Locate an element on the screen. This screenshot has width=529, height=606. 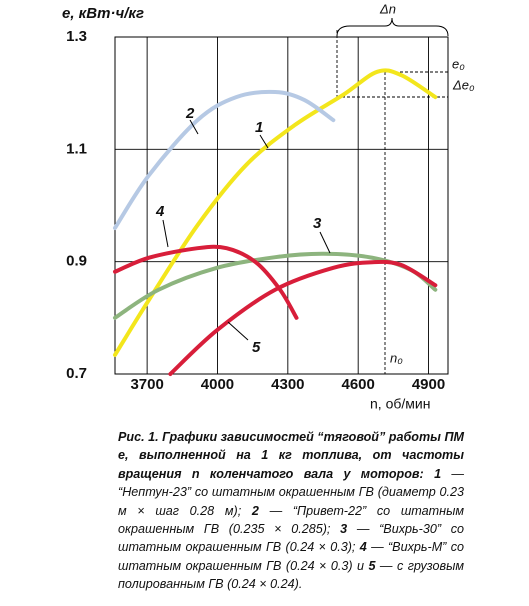
x-tick-label: 3700 is located at coordinates (146, 384).